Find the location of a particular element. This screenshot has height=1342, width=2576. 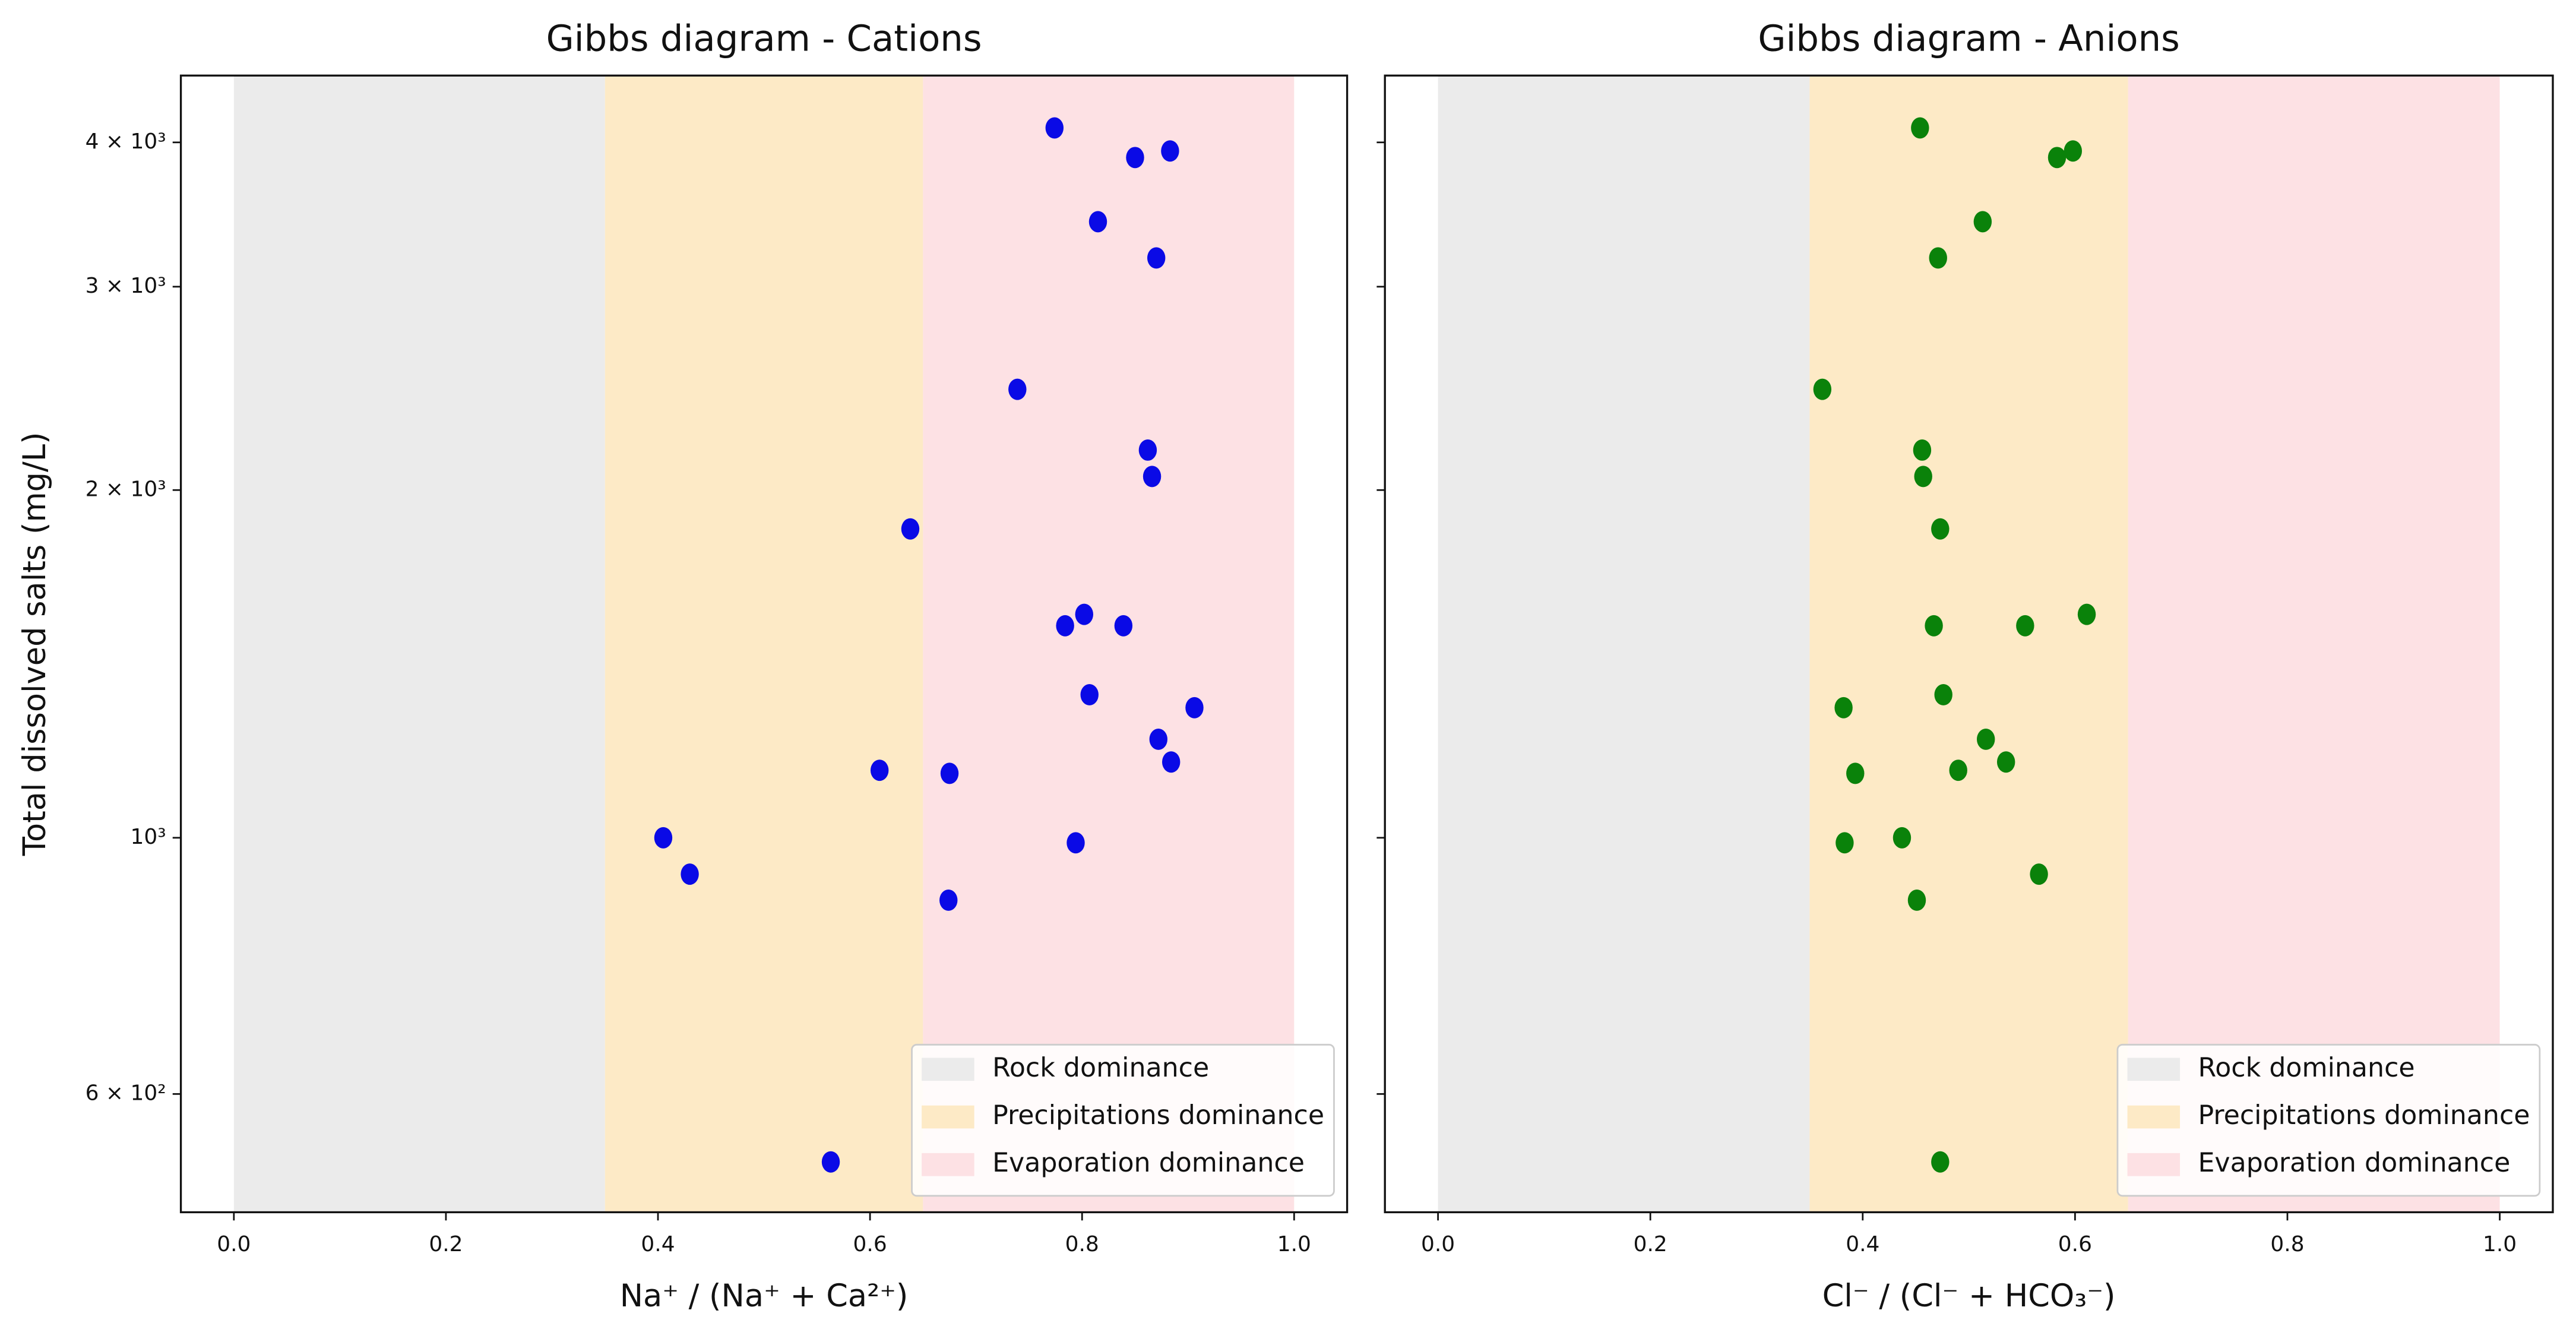

chart-title: Gibbs diagram - Anions is located at coordinates (1969, 39).